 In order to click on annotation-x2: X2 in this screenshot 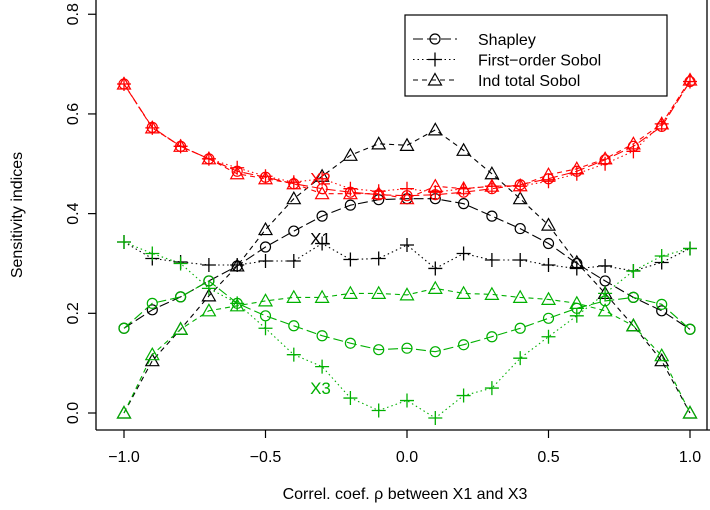, I will do `click(320, 179)`.